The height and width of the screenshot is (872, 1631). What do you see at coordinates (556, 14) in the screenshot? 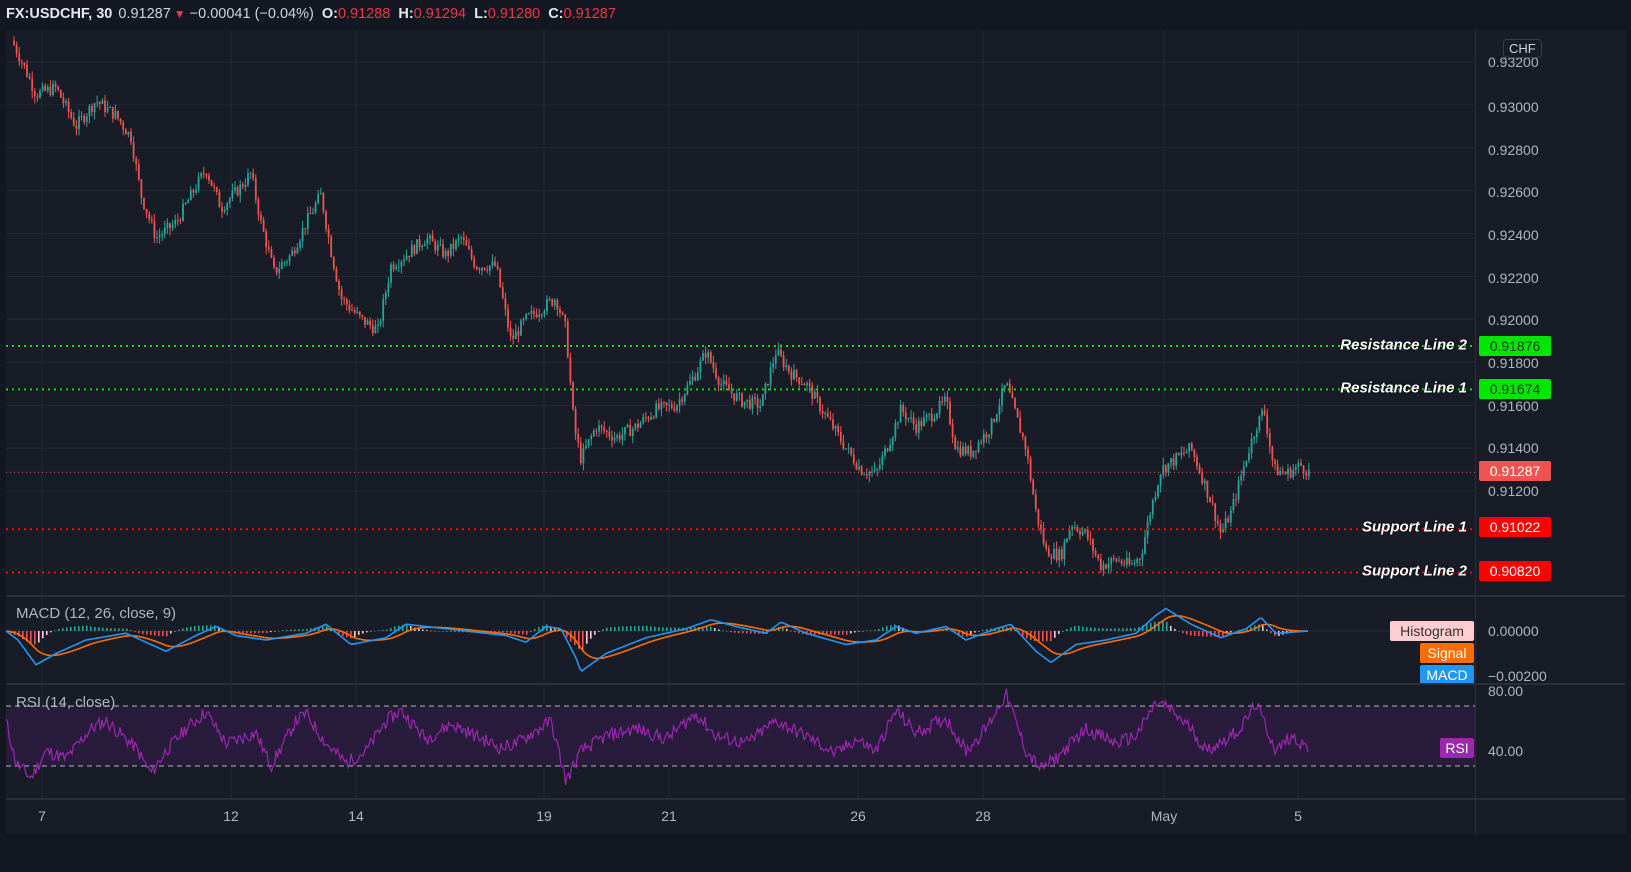
I see `close-label: C:` at bounding box center [556, 14].